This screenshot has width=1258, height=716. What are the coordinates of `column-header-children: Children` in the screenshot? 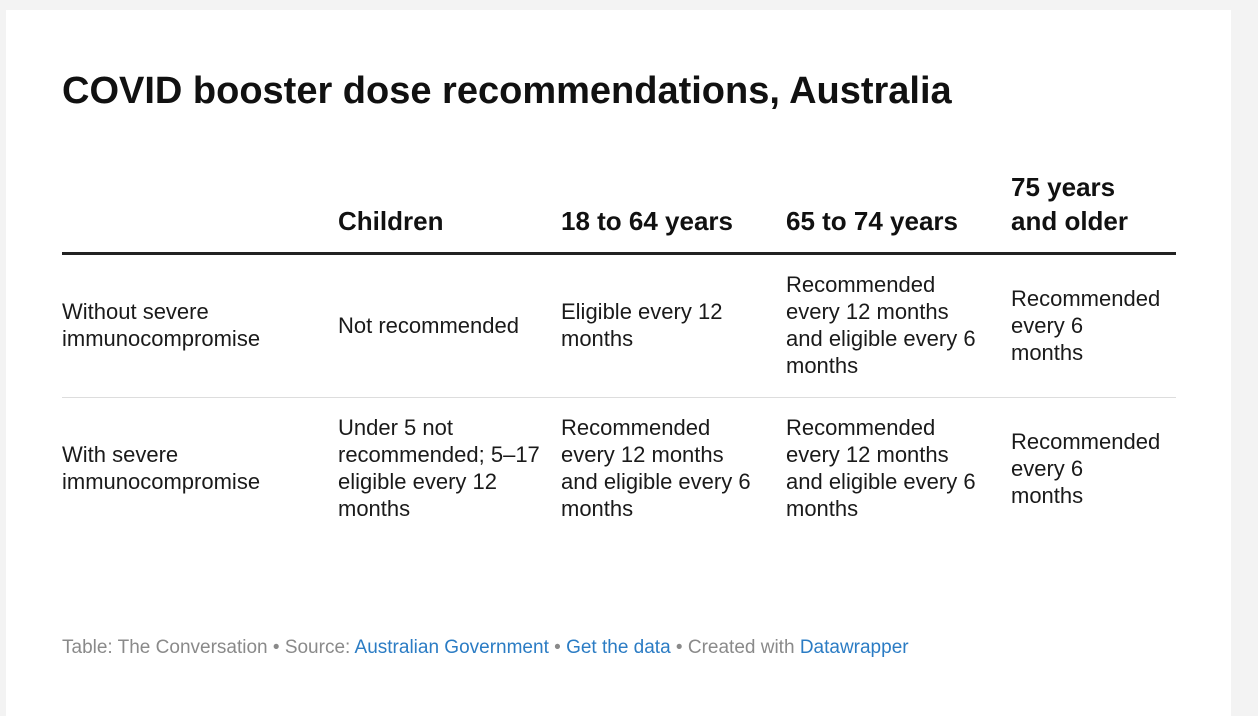 It's located at (449, 212).